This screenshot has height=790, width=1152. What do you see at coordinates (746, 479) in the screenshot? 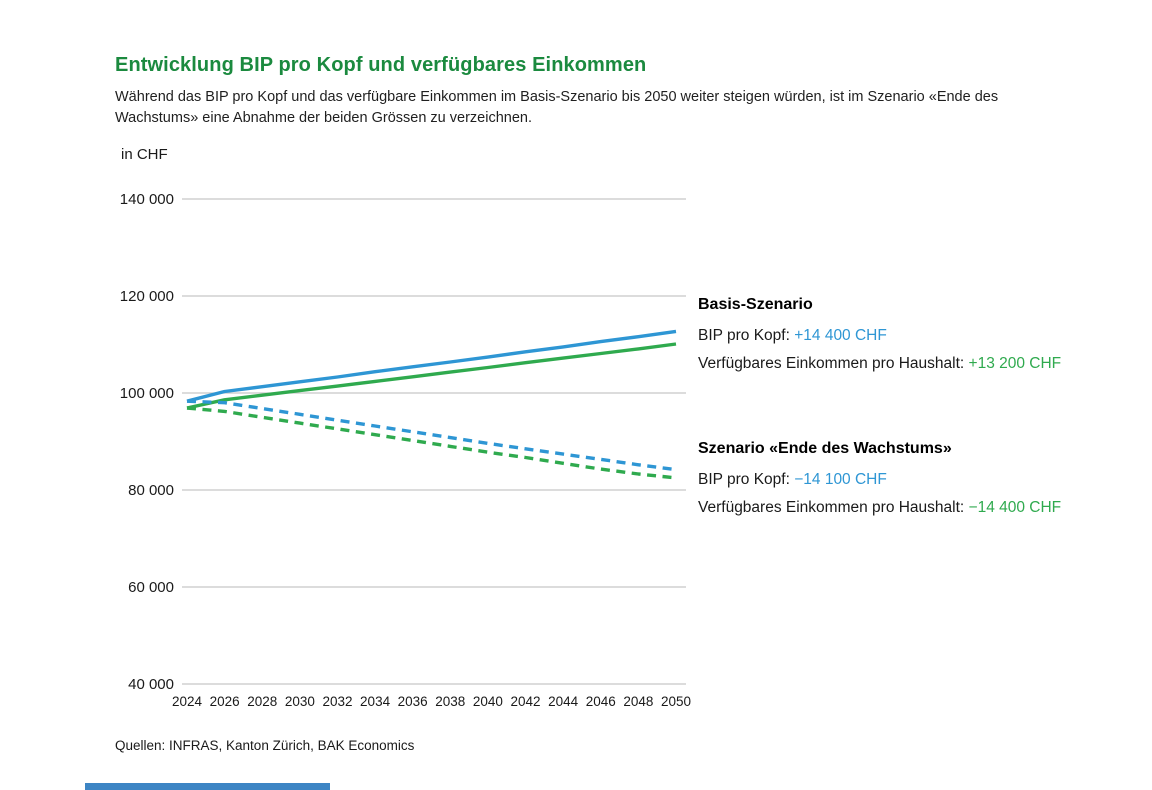
I see `legend-ende-bip-label: BIP pro Kopf:` at bounding box center [746, 479].